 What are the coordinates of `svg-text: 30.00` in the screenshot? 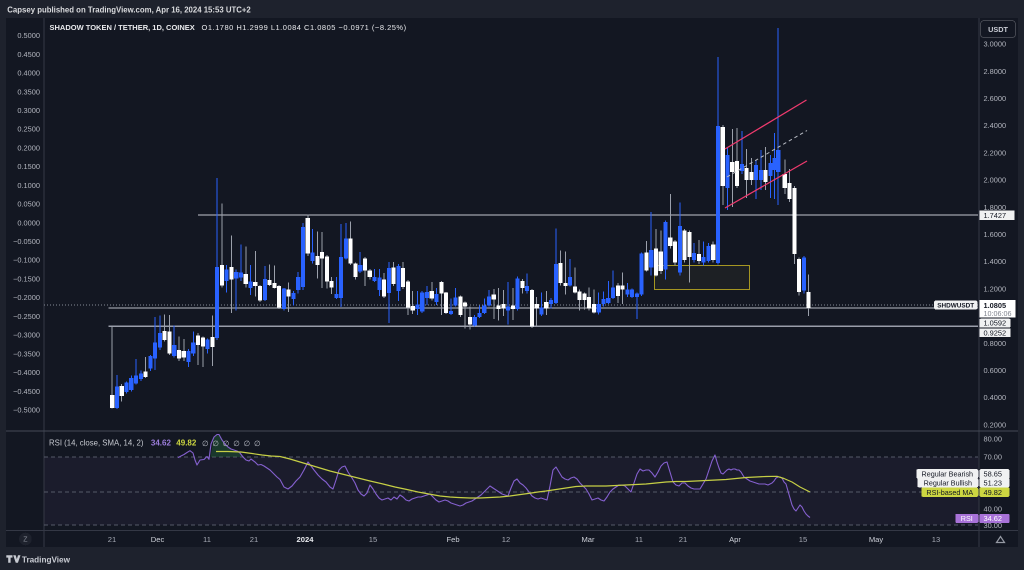 It's located at (993, 525).